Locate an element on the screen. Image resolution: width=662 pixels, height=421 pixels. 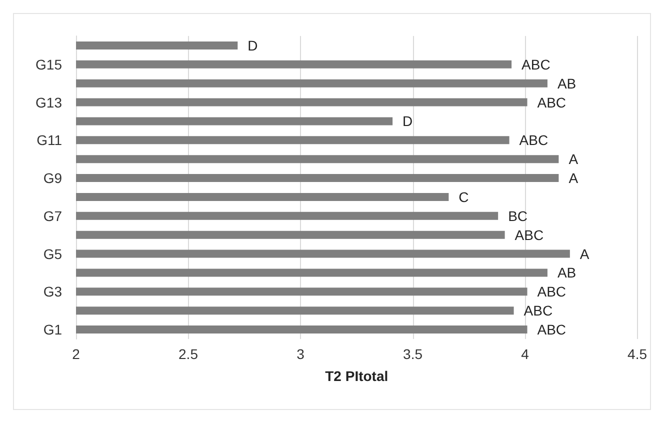
y-tick-label: G13 is located at coordinates (49, 102).